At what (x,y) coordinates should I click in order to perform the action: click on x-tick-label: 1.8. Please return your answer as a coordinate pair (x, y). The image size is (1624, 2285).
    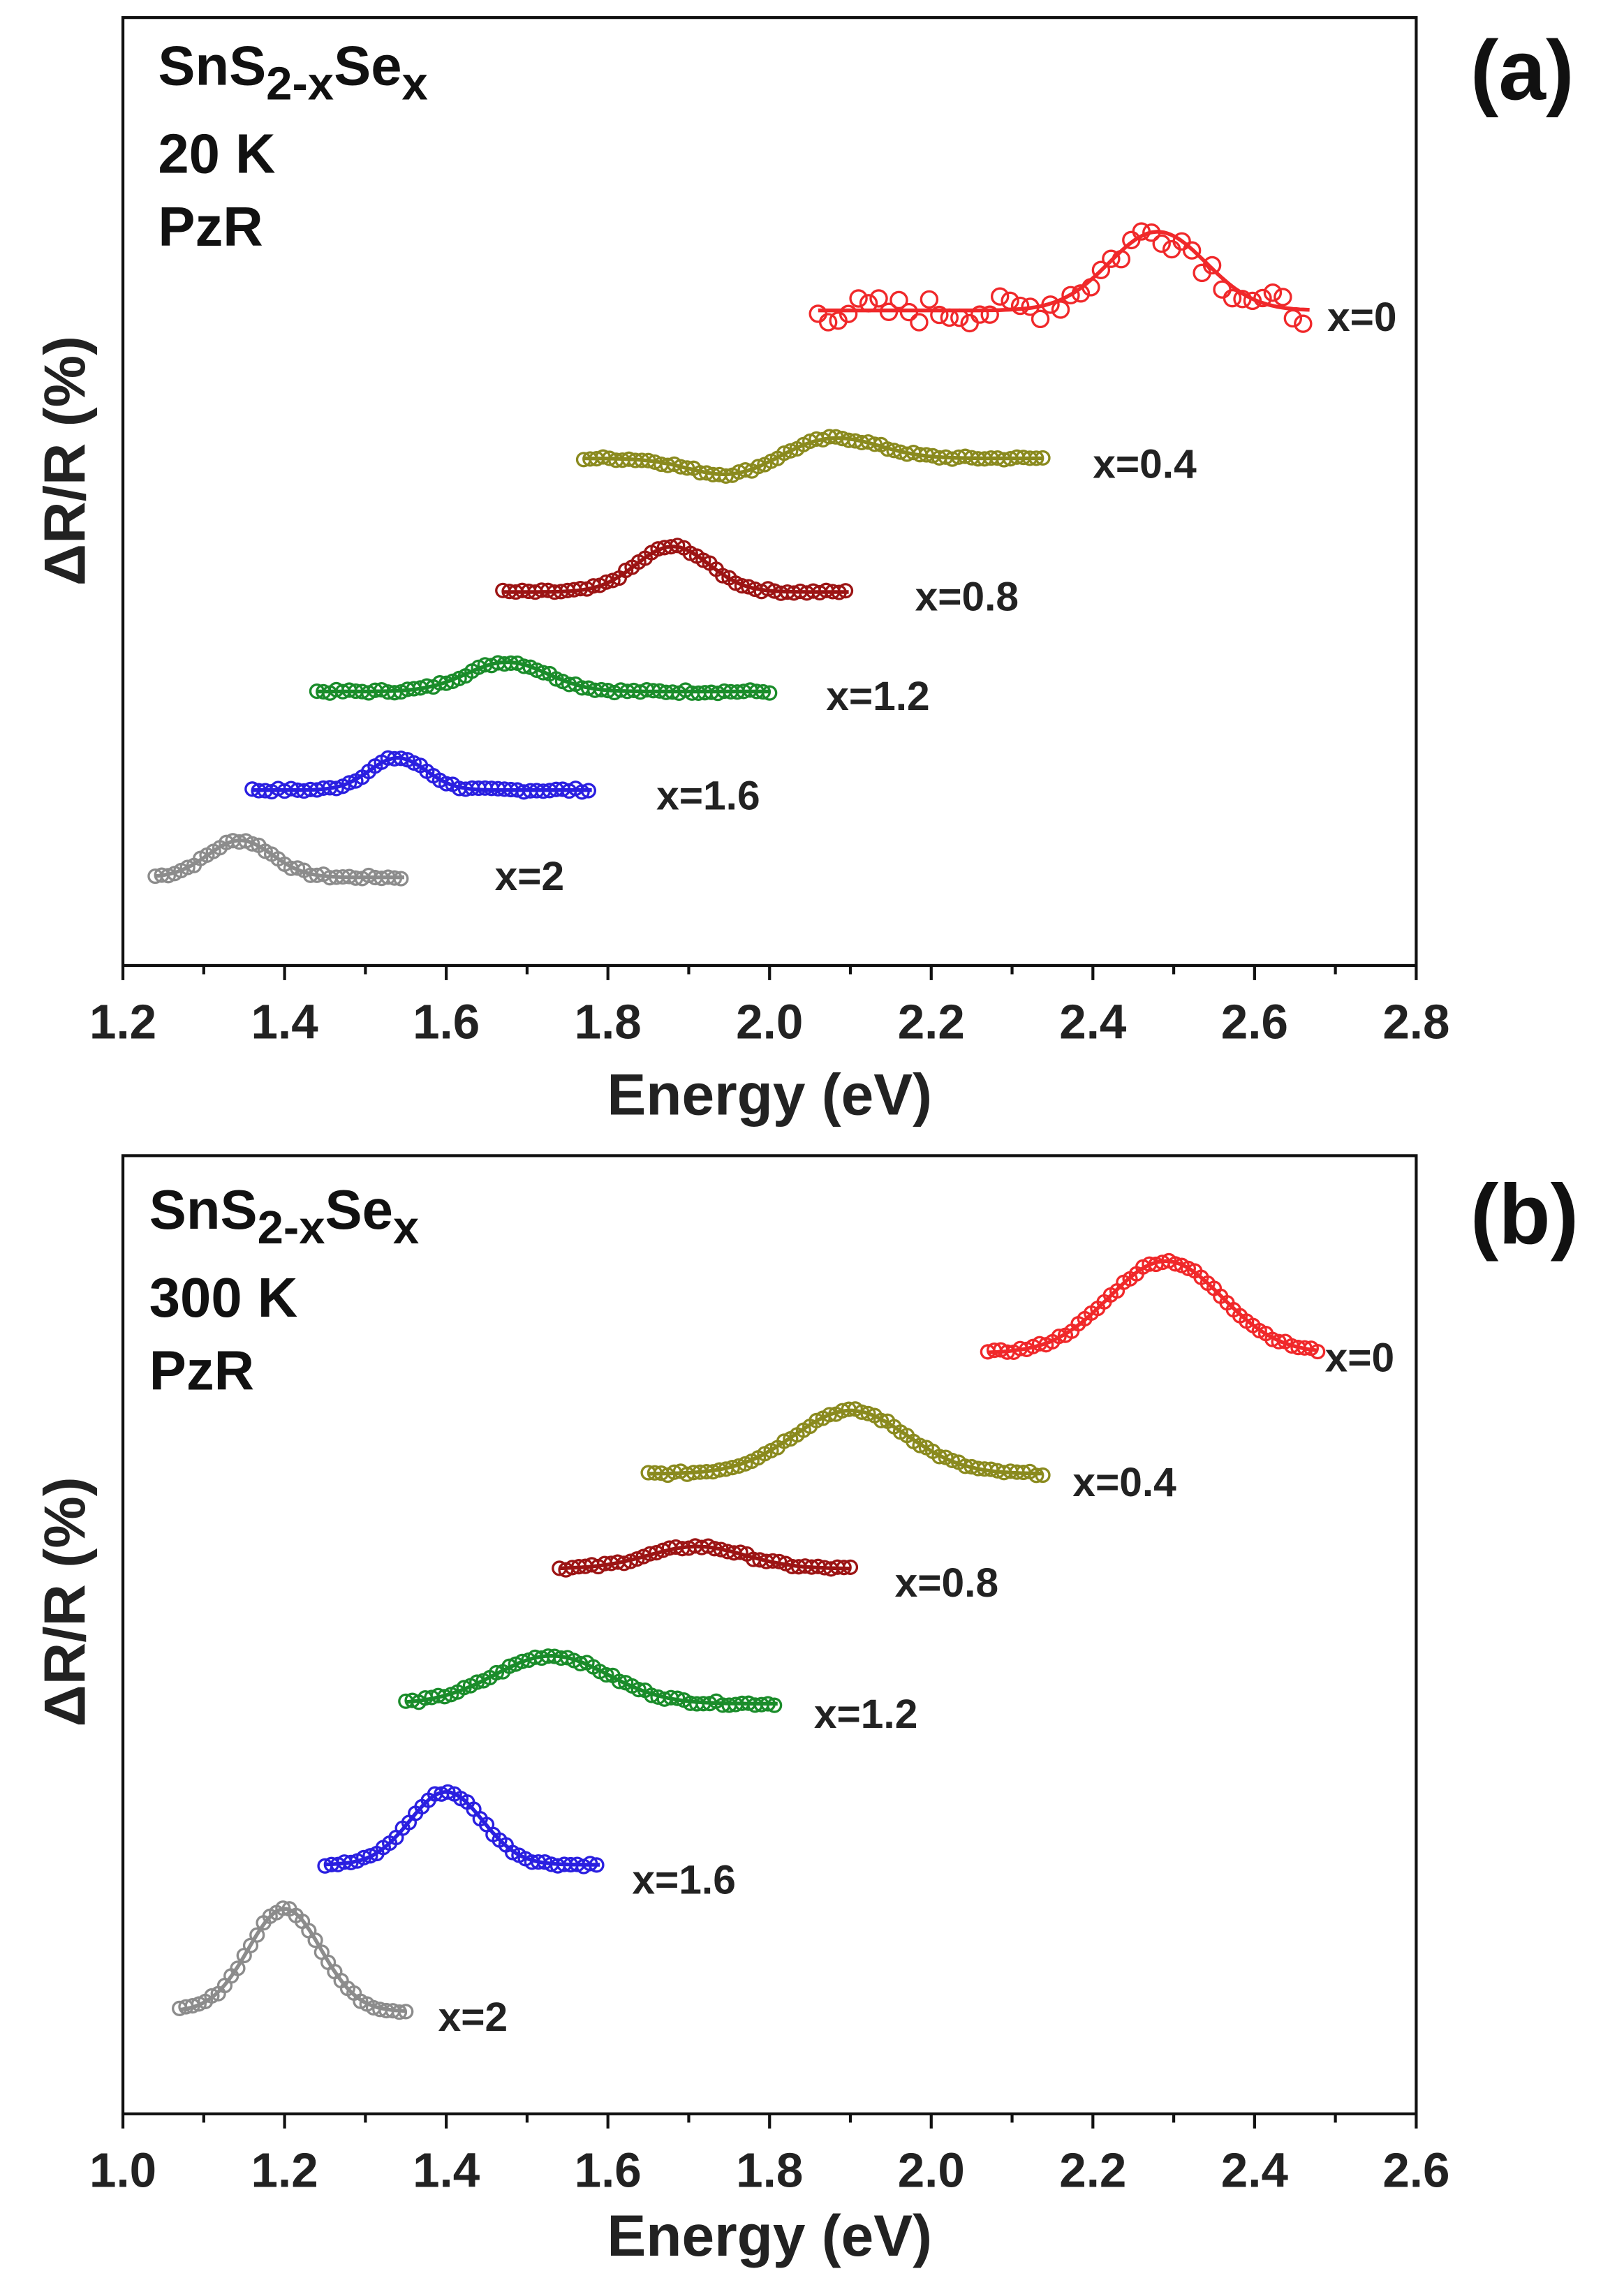
    Looking at the image, I should click on (608, 1022).